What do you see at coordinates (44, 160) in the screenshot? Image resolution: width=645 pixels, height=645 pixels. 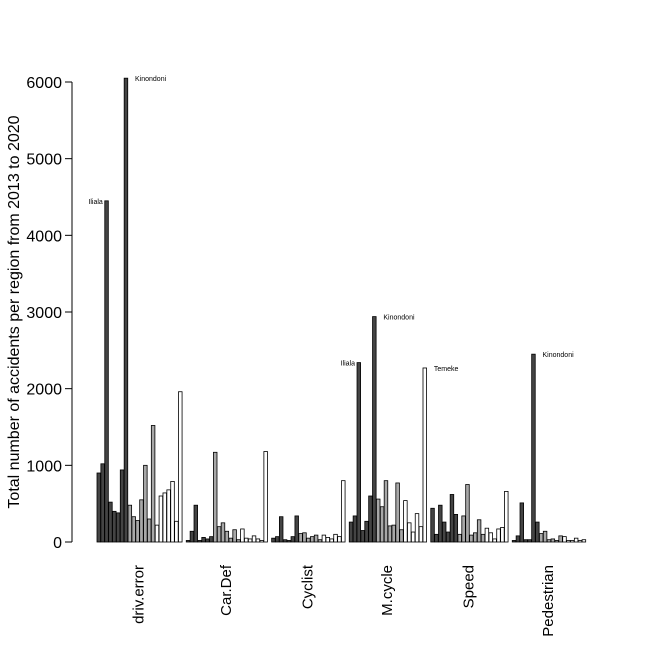 I see `y-tick-label: 5000` at bounding box center [44, 160].